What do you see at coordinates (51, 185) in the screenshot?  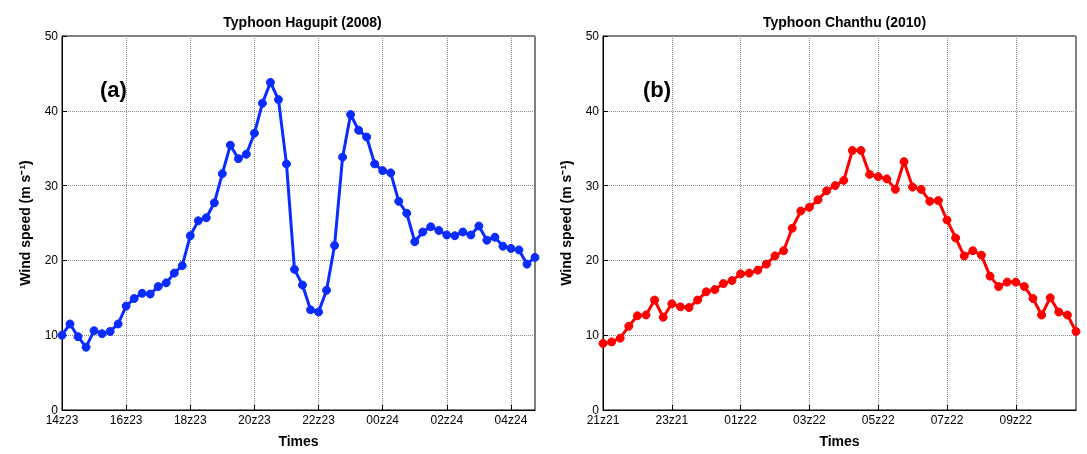 I see `y-tick-label: 30` at bounding box center [51, 185].